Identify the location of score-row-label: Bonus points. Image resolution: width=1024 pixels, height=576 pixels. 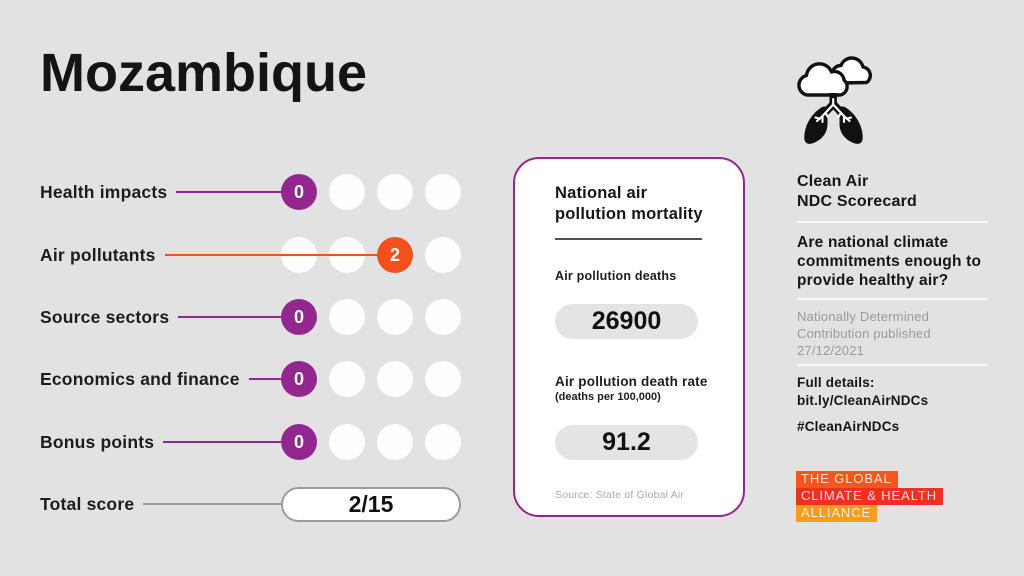
(97, 441).